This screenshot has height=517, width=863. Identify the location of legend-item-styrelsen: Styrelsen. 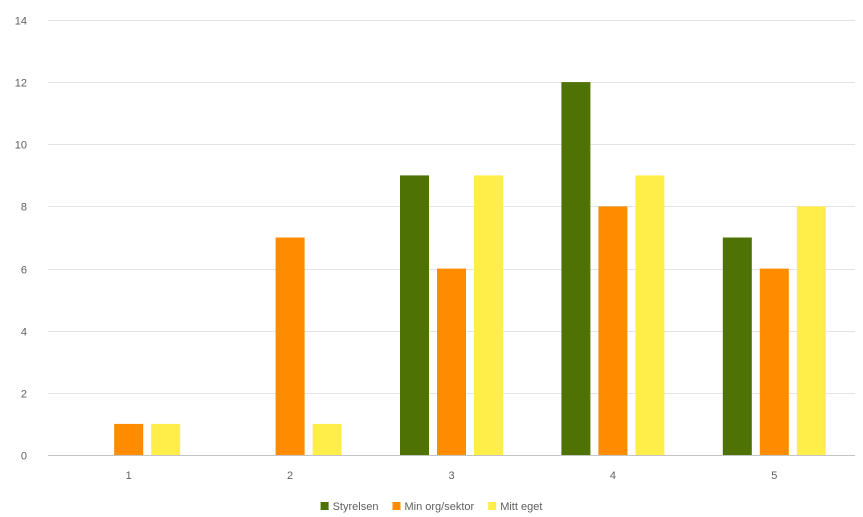
(349, 507).